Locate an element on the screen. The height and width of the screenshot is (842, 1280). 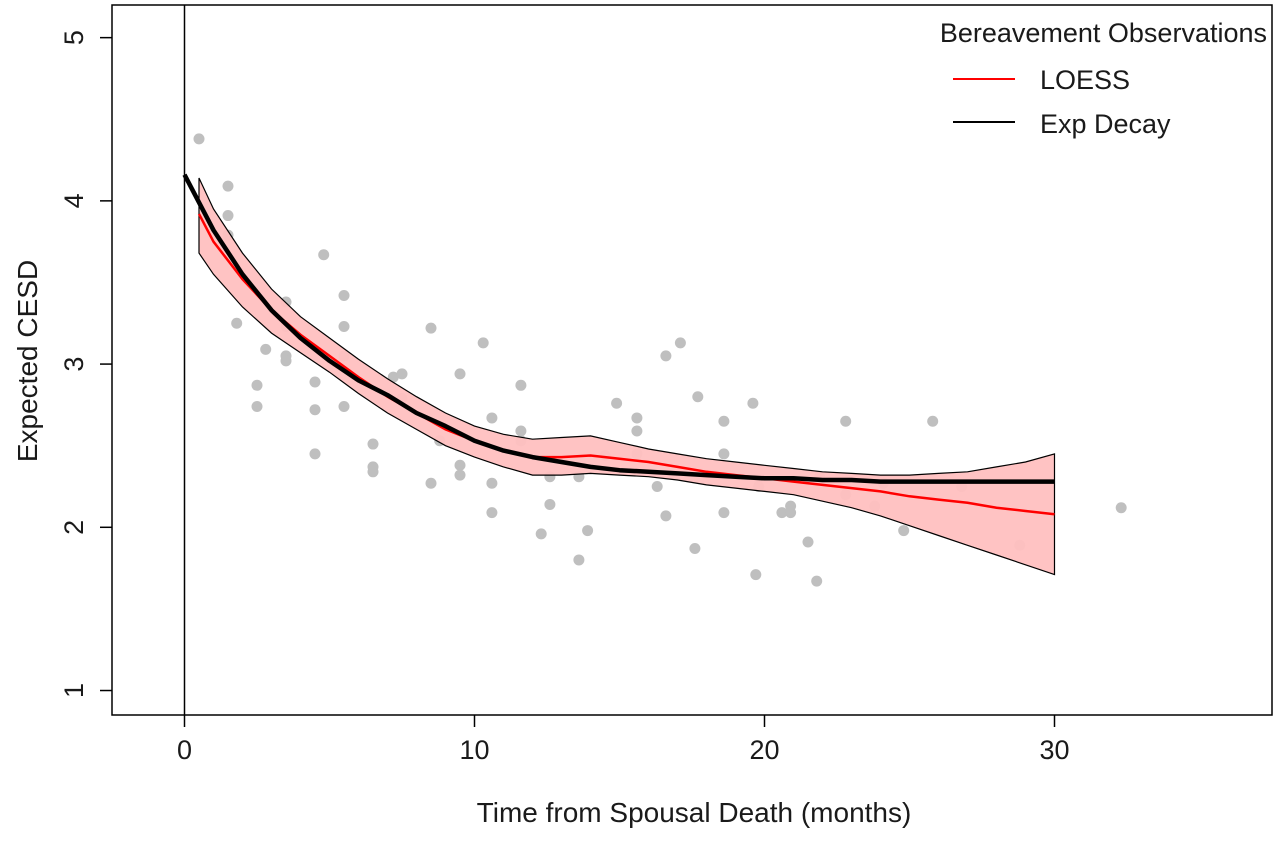
y-tick-label: 1 is located at coordinates (74, 690).